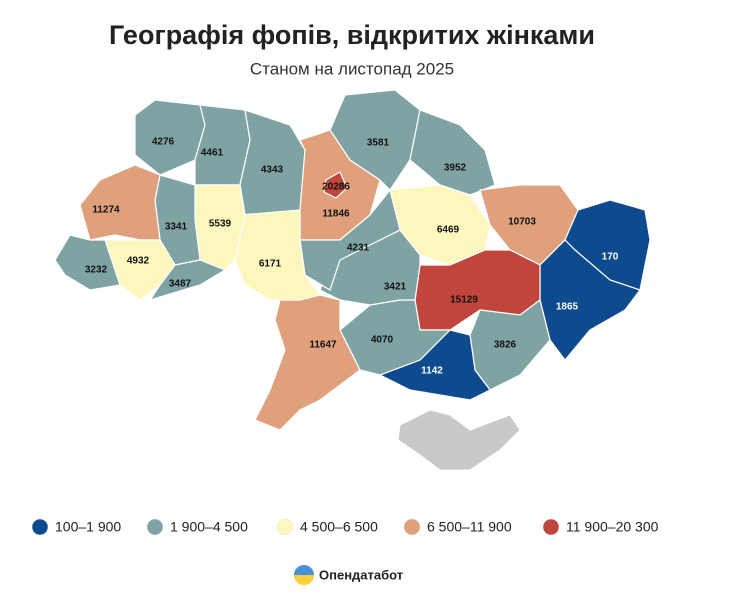 This screenshot has height=601, width=744. What do you see at coordinates (395, 287) in the screenshot?
I see `region-value: 3421` at bounding box center [395, 287].